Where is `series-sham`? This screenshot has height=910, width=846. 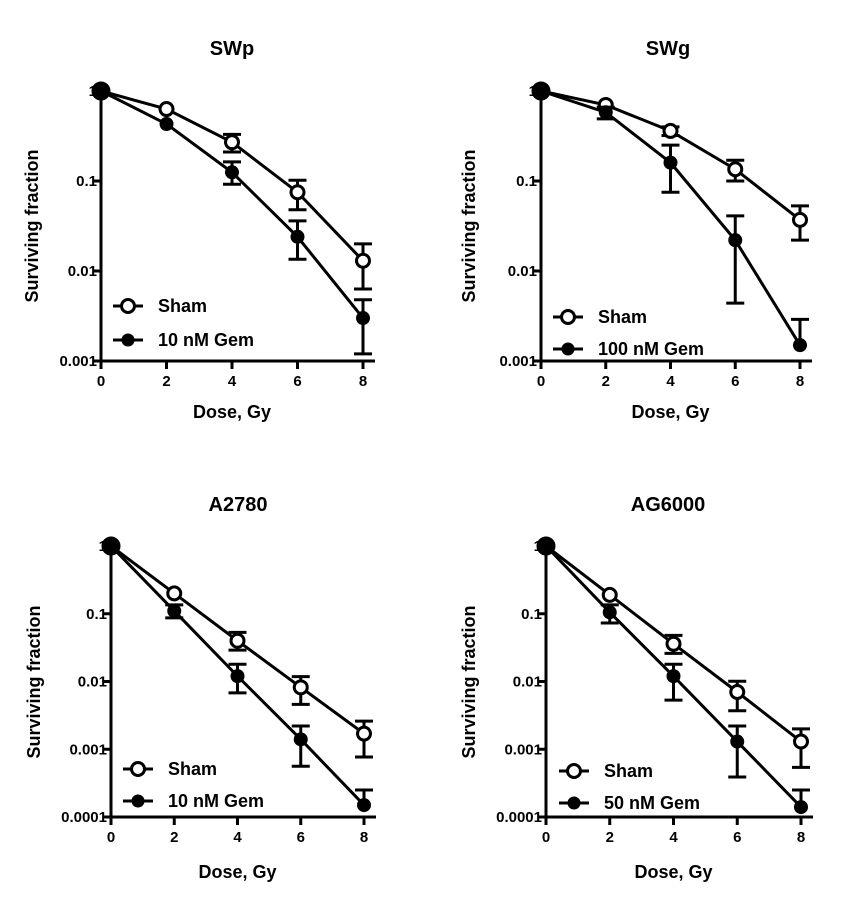
series-sham is located at coordinates (673, 652).